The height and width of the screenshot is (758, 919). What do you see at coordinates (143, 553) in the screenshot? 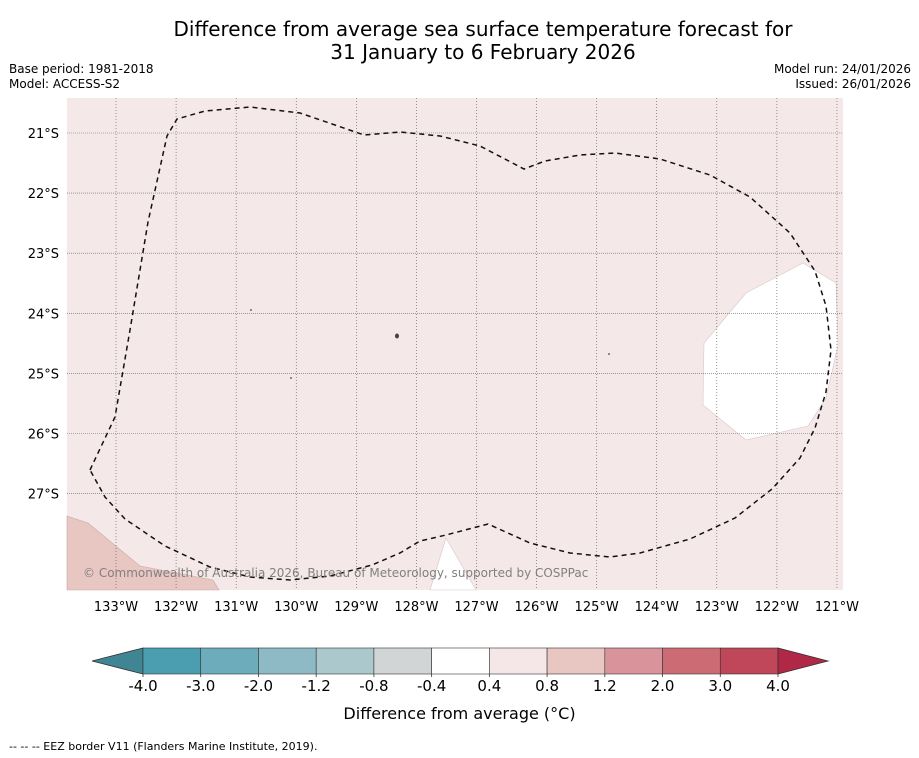
I see `warm-anomaly-region` at bounding box center [143, 553].